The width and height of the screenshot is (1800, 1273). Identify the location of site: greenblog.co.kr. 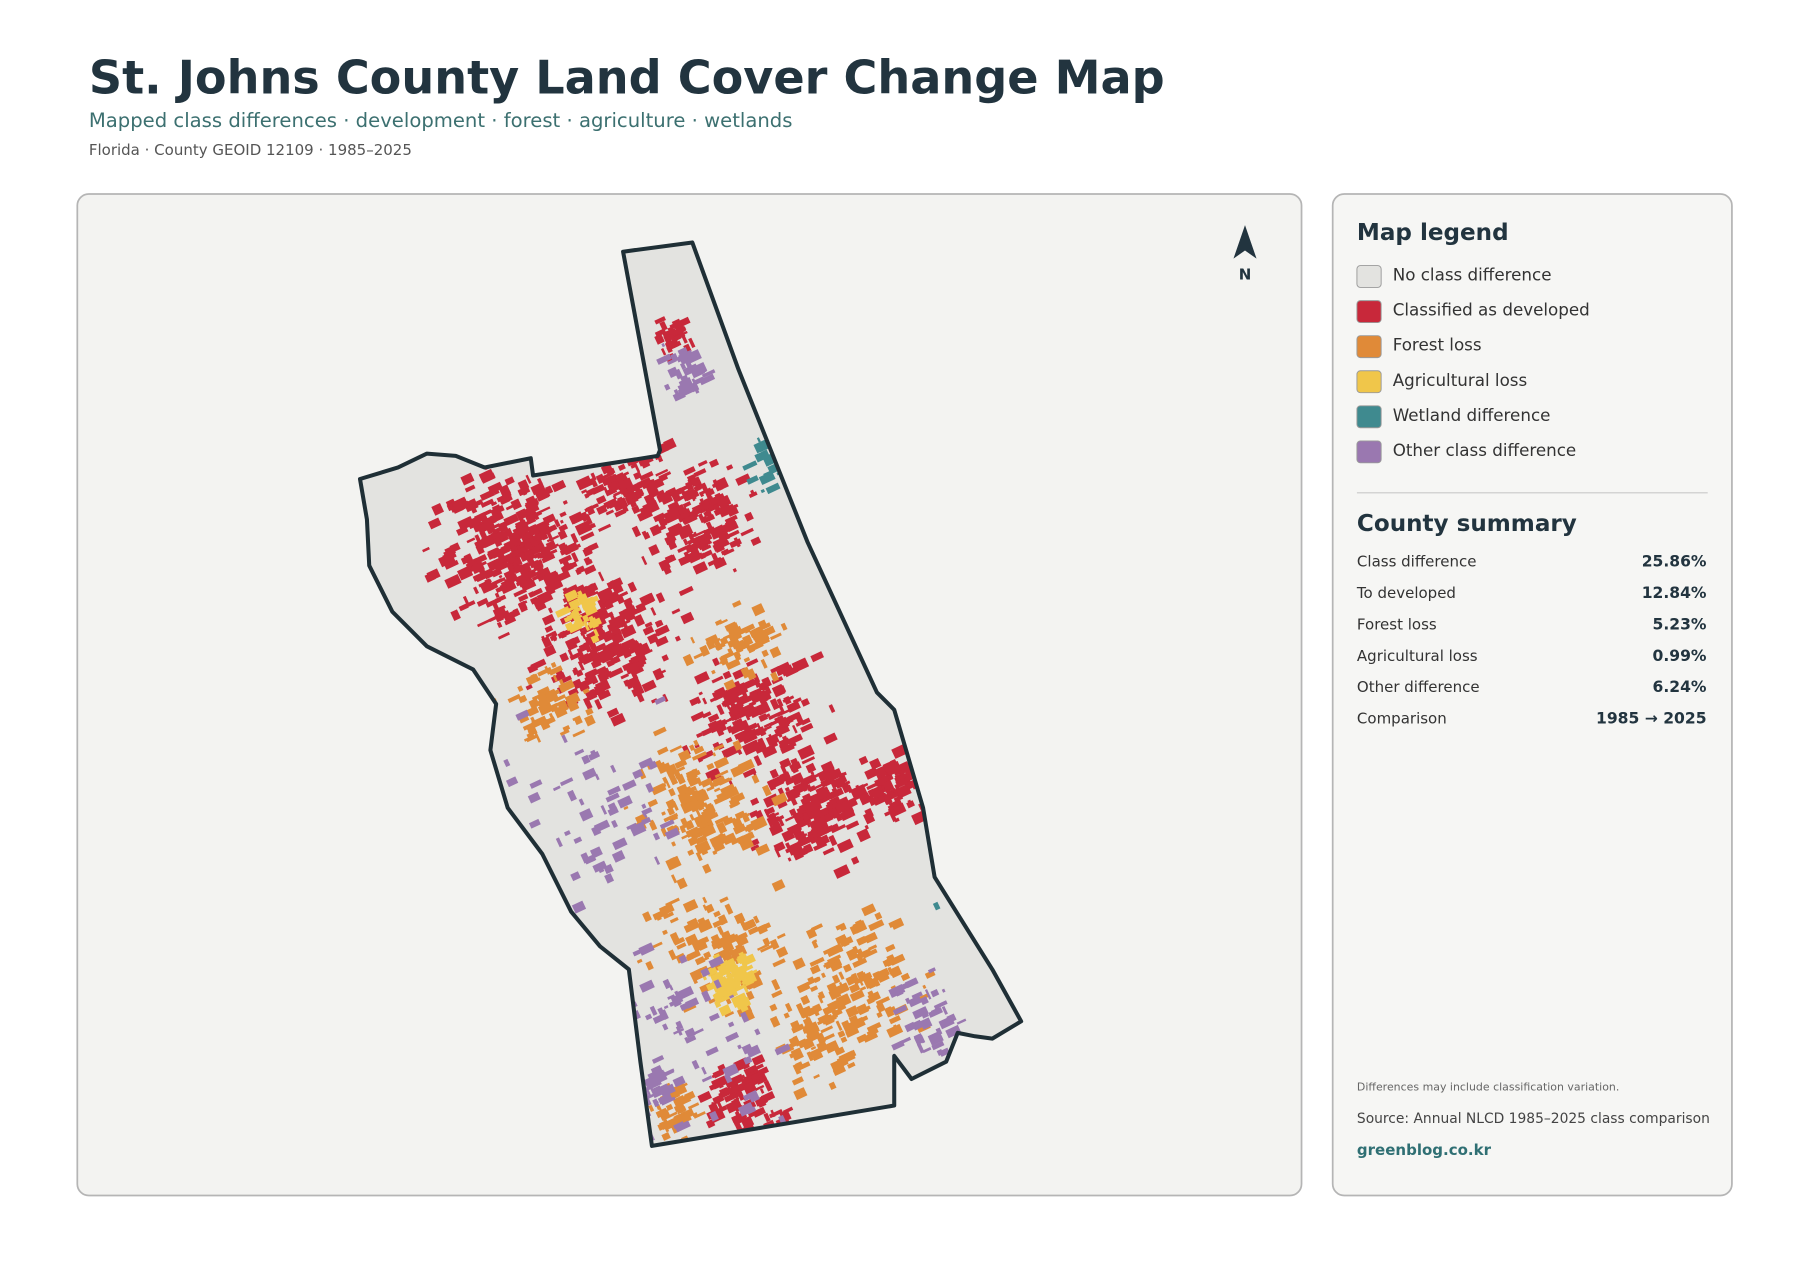
(1424, 1150).